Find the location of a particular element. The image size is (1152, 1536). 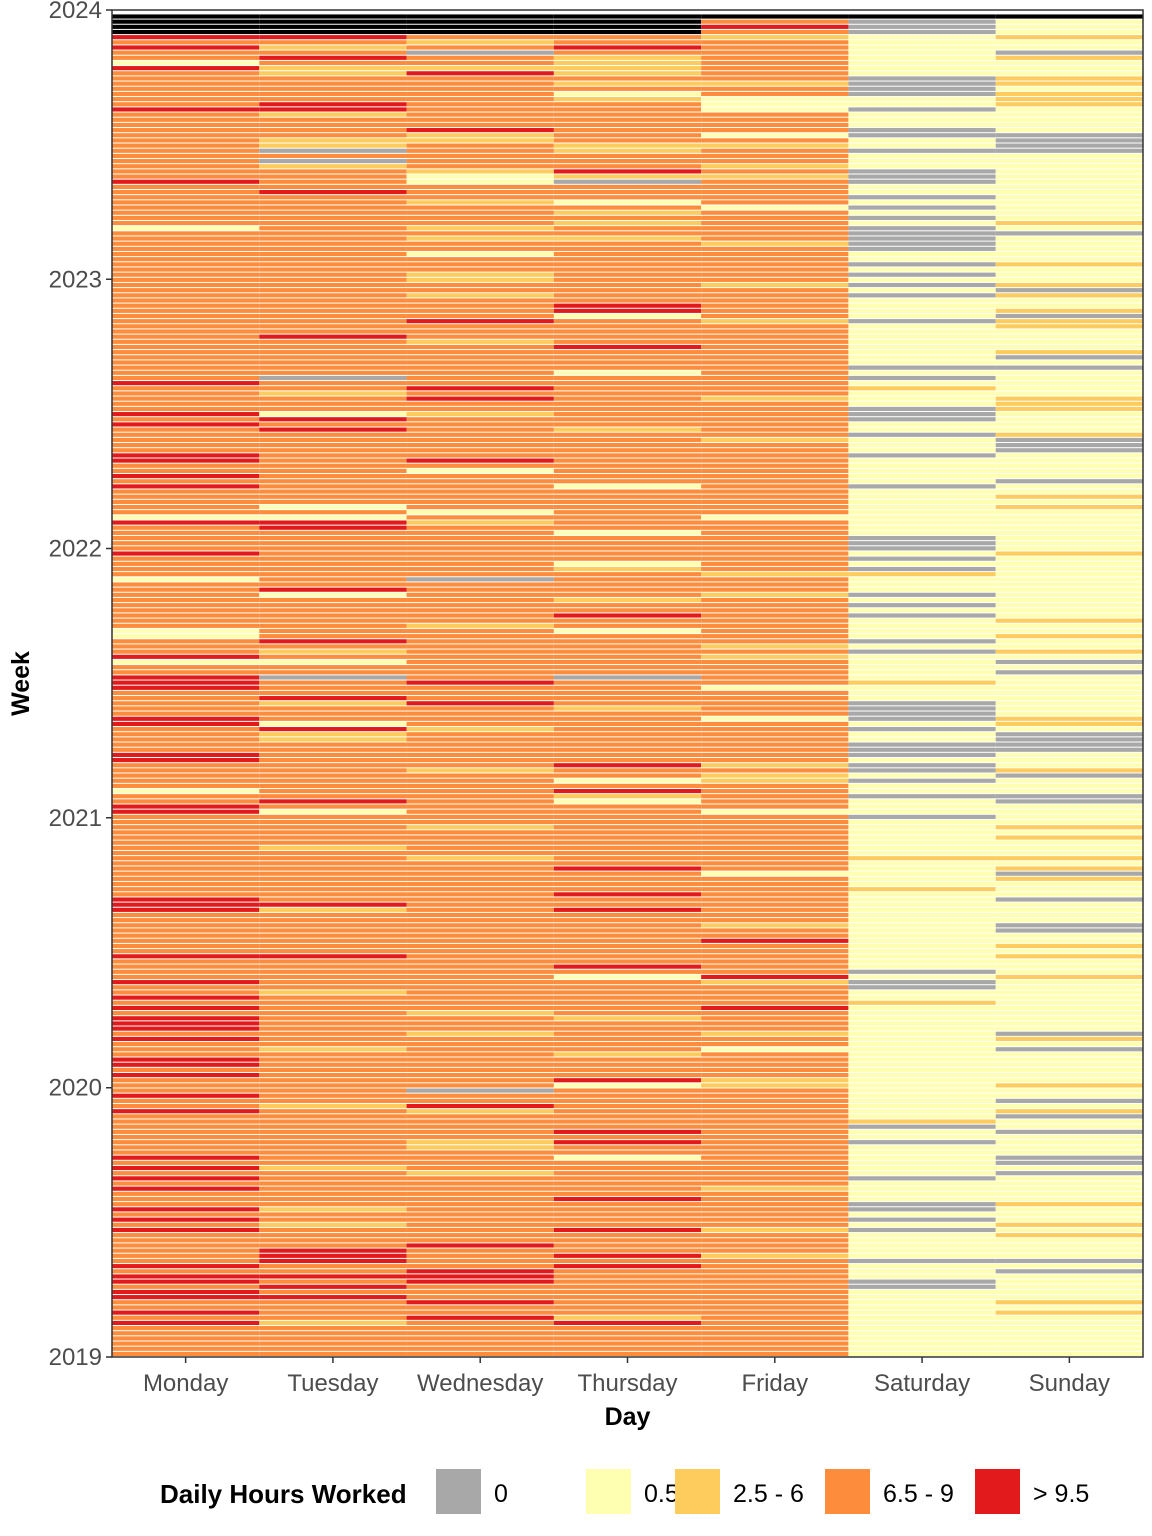

x-tick-label: Sunday is located at coordinates (1069, 1383).